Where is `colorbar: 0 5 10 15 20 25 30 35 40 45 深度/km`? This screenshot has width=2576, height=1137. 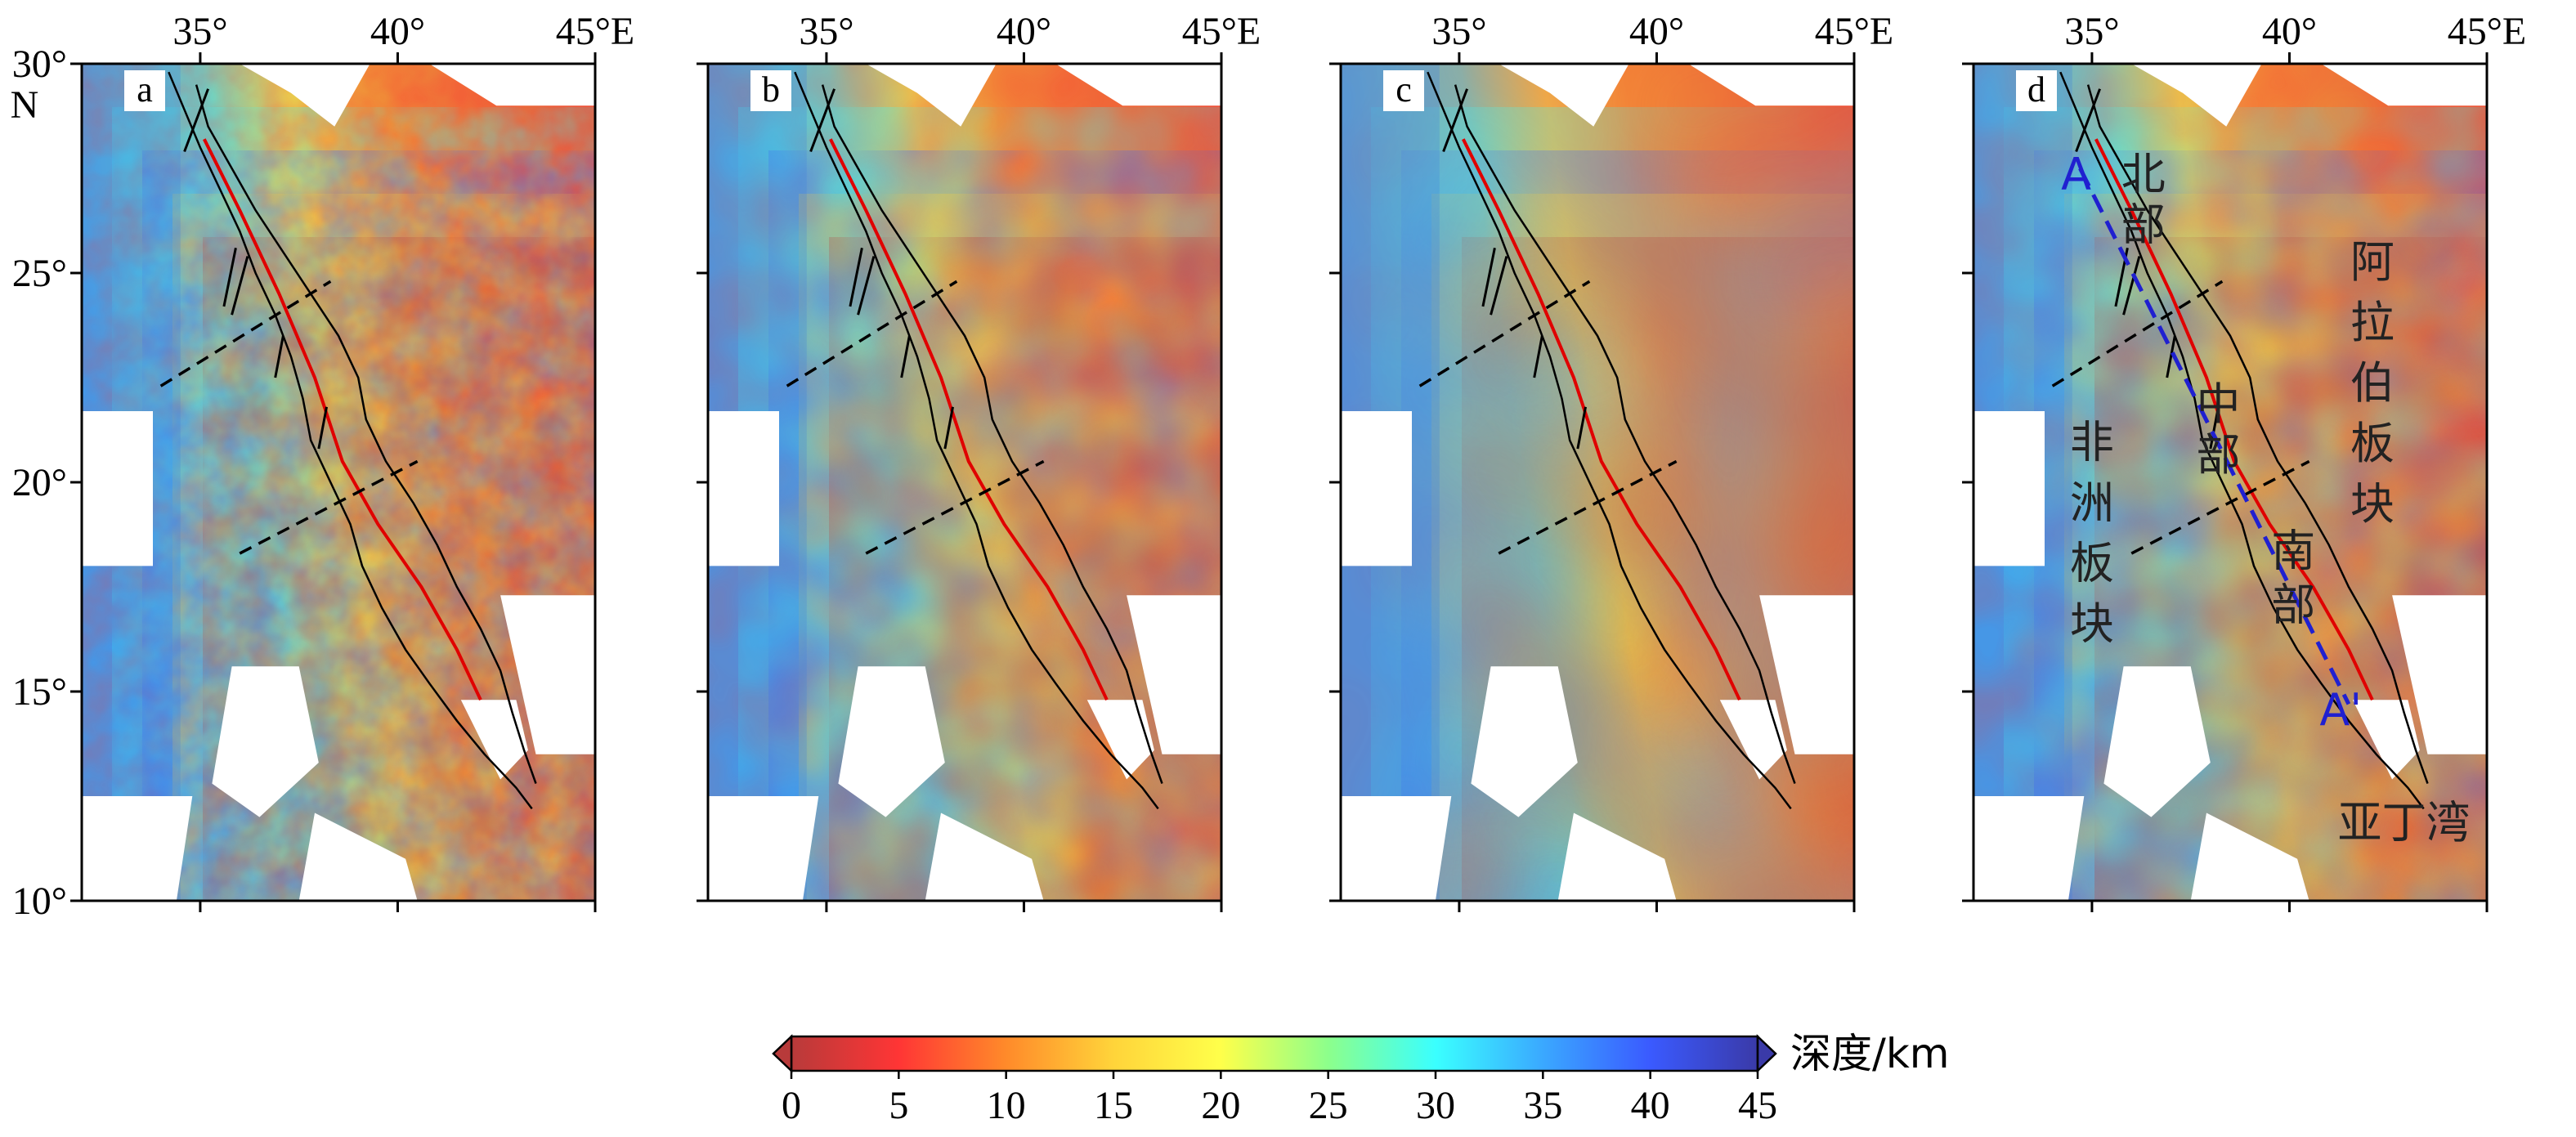
colorbar: 0 5 10 15 20 25 30 35 40 45 深度/km is located at coordinates (1361, 1078).